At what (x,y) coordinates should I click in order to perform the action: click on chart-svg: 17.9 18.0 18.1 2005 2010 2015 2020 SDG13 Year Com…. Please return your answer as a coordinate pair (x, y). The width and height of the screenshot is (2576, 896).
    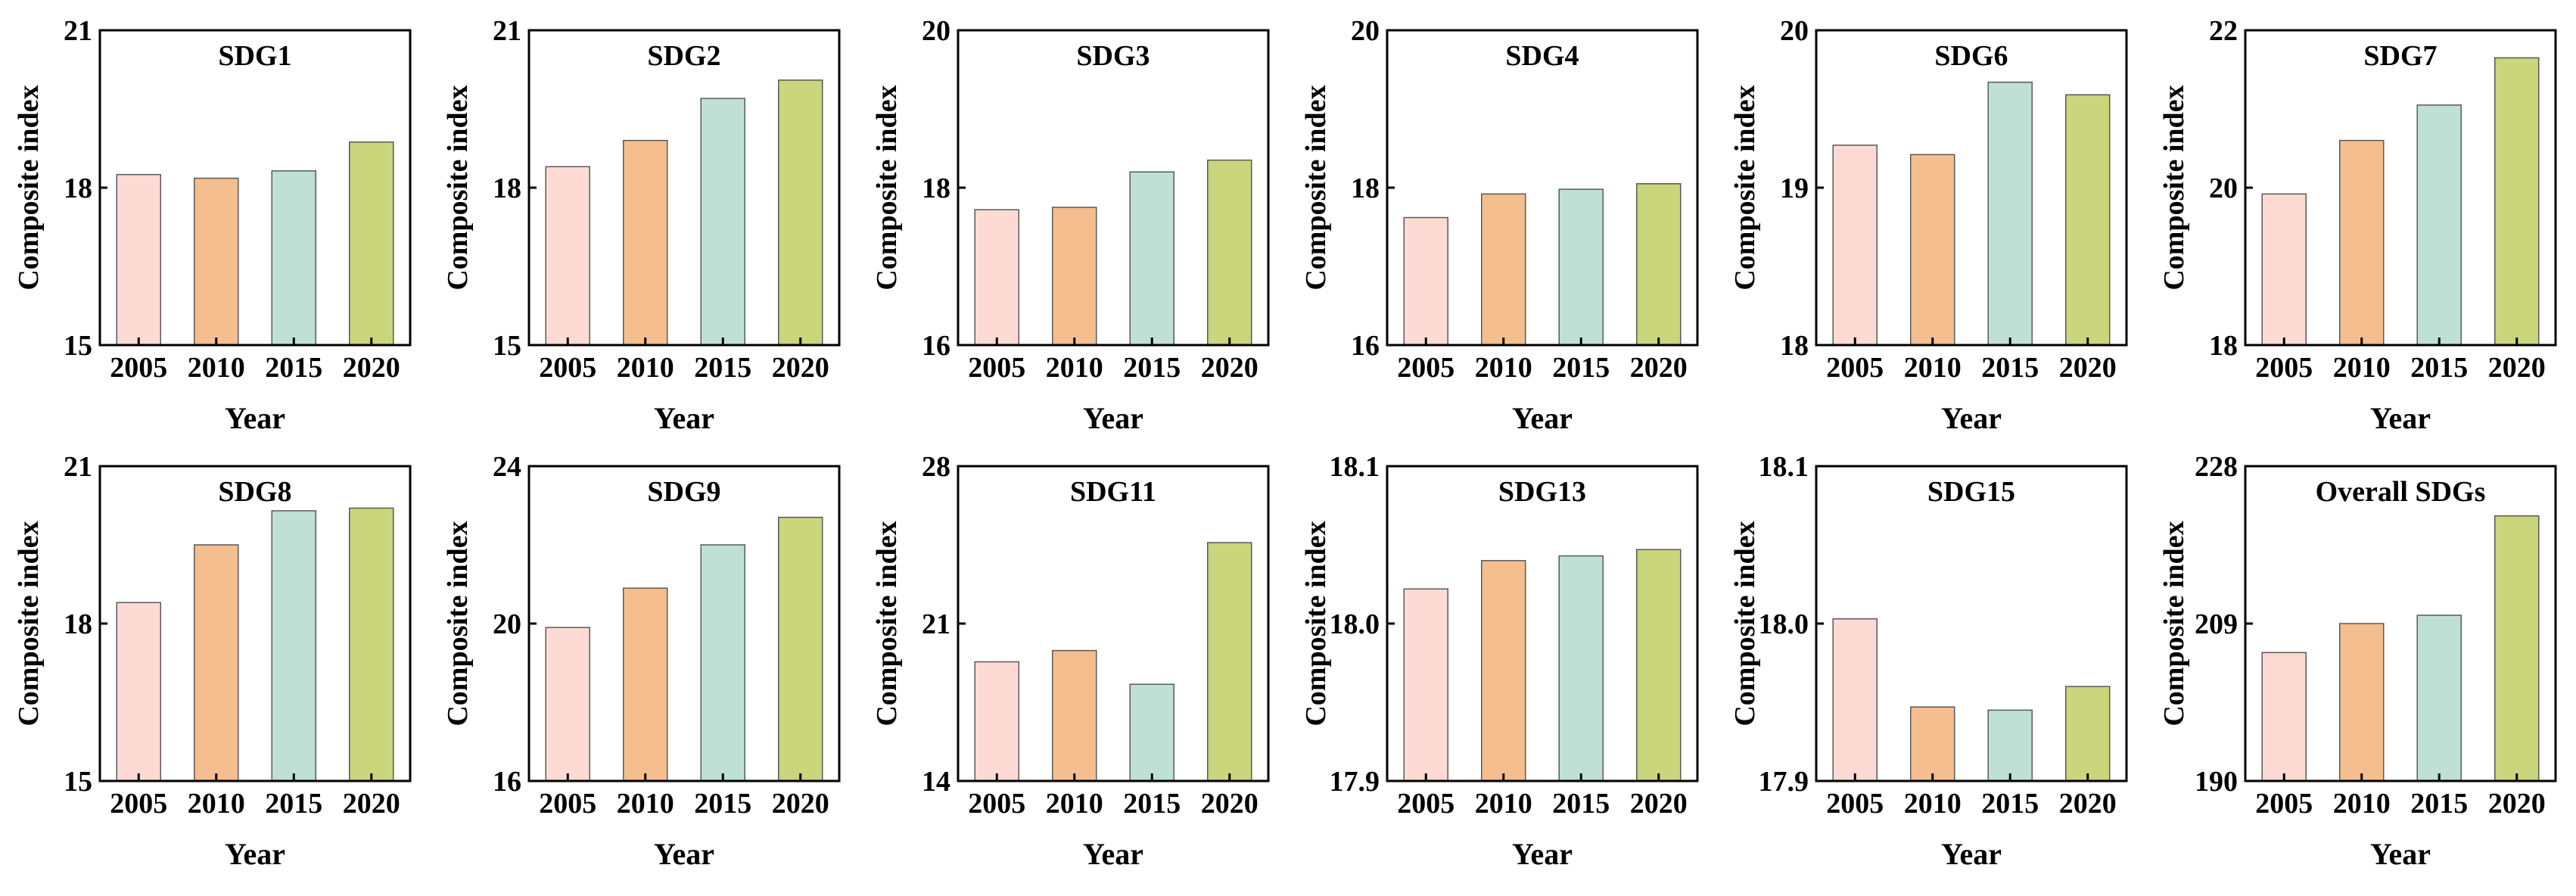
    Looking at the image, I should click on (1499, 661).